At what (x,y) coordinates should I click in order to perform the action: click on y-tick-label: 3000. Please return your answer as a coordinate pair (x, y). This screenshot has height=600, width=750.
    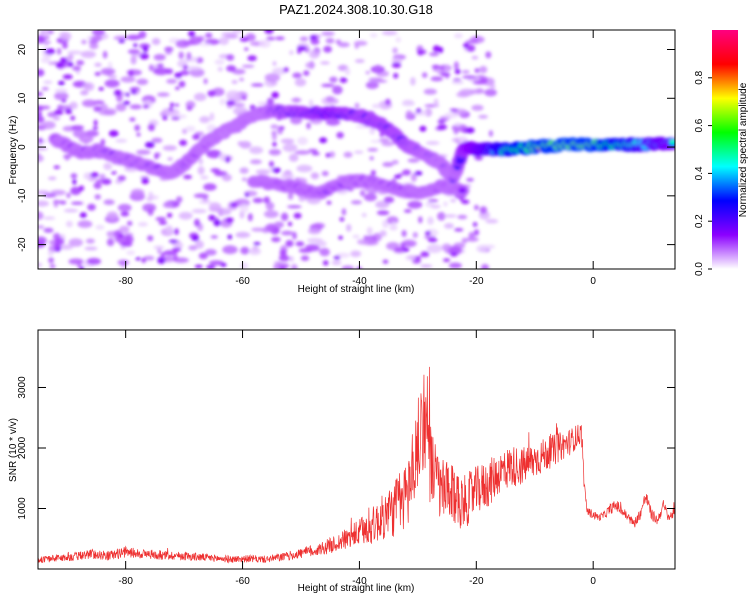
    Looking at the image, I should click on (22, 387).